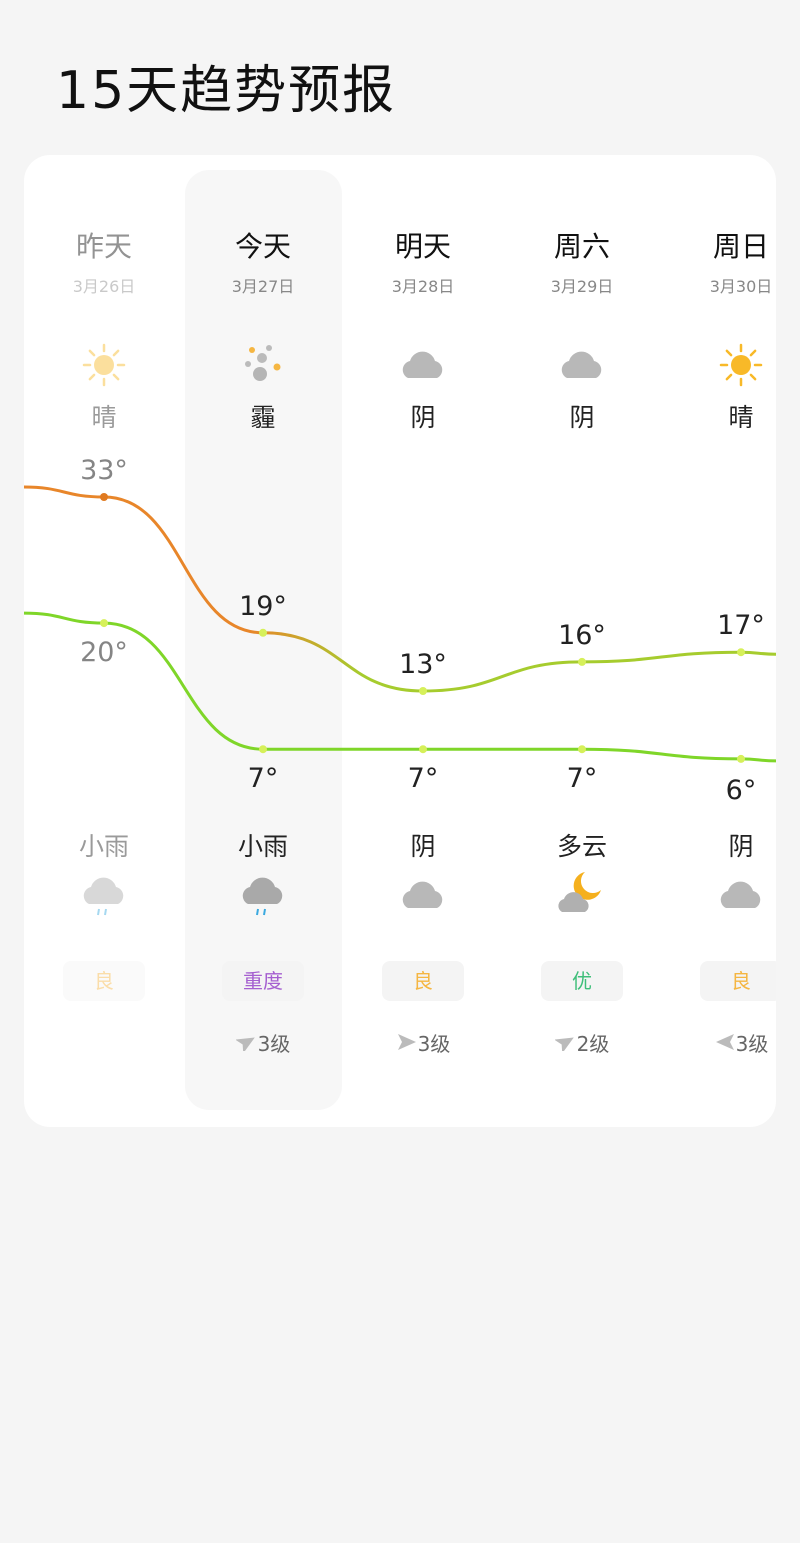  I want to click on low-temp-label: 6°, so click(741, 790).